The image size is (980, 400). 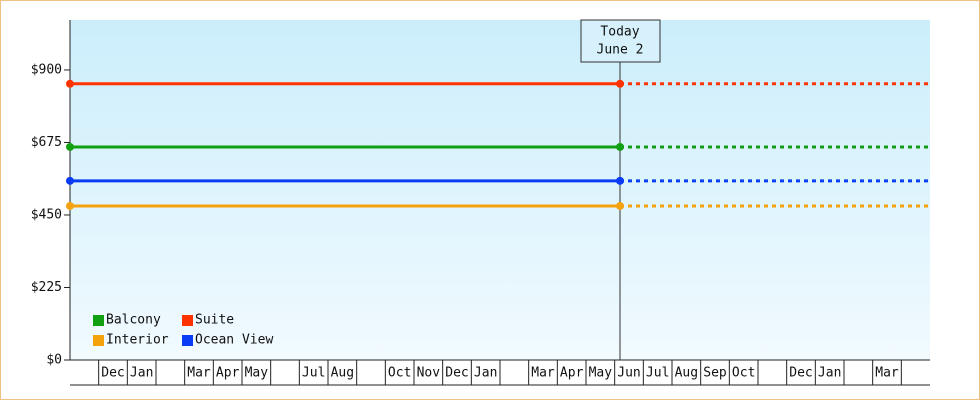 I want to click on today-box, so click(x=620, y=41).